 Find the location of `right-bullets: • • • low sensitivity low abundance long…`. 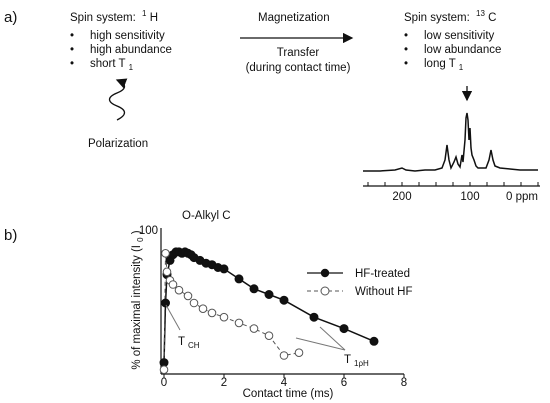

right-bullets: • • • low sensitivity low abundance long… is located at coordinates (452, 51).